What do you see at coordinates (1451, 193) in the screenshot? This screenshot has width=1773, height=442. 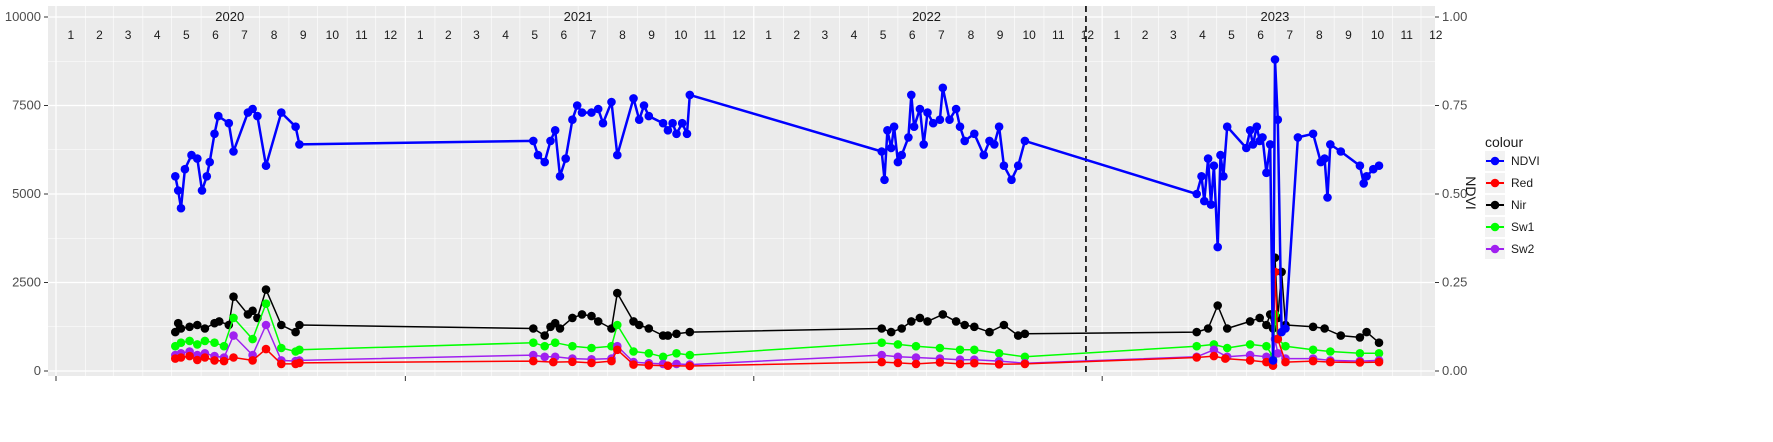 I see `right-axis: 0.00 0.25 0.50 0.75 1.00` at bounding box center [1451, 193].